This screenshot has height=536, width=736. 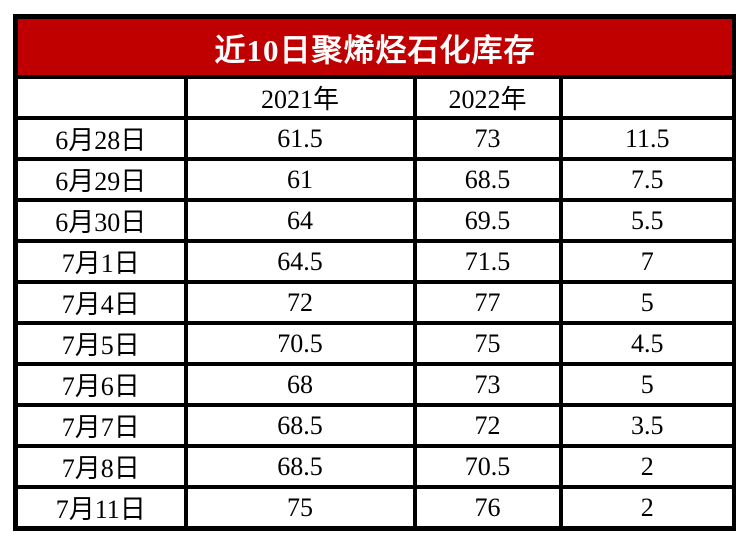 I want to click on table-row: 6月28日 61.5 73 11.5, so click(x=374, y=138).